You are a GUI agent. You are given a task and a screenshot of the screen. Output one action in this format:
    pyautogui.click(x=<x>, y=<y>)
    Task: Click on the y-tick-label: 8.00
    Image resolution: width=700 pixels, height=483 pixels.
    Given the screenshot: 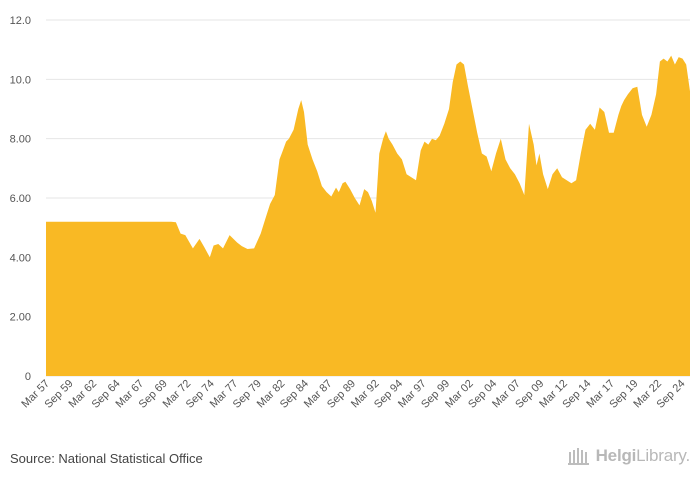 What is the action you would take?
    pyautogui.click(x=20, y=140)
    